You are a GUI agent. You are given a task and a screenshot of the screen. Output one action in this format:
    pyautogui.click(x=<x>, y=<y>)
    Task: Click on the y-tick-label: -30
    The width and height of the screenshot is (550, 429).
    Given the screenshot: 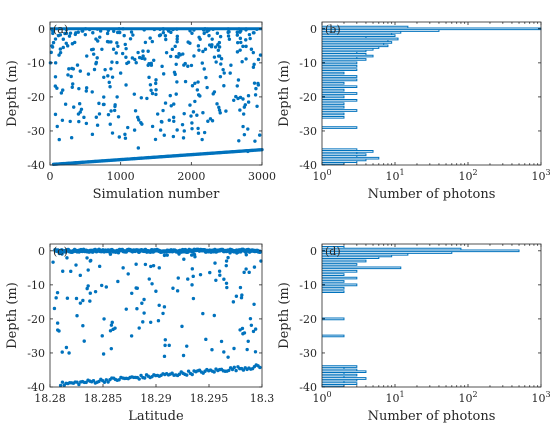 What is the action you would take?
    pyautogui.click(x=36, y=353)
    